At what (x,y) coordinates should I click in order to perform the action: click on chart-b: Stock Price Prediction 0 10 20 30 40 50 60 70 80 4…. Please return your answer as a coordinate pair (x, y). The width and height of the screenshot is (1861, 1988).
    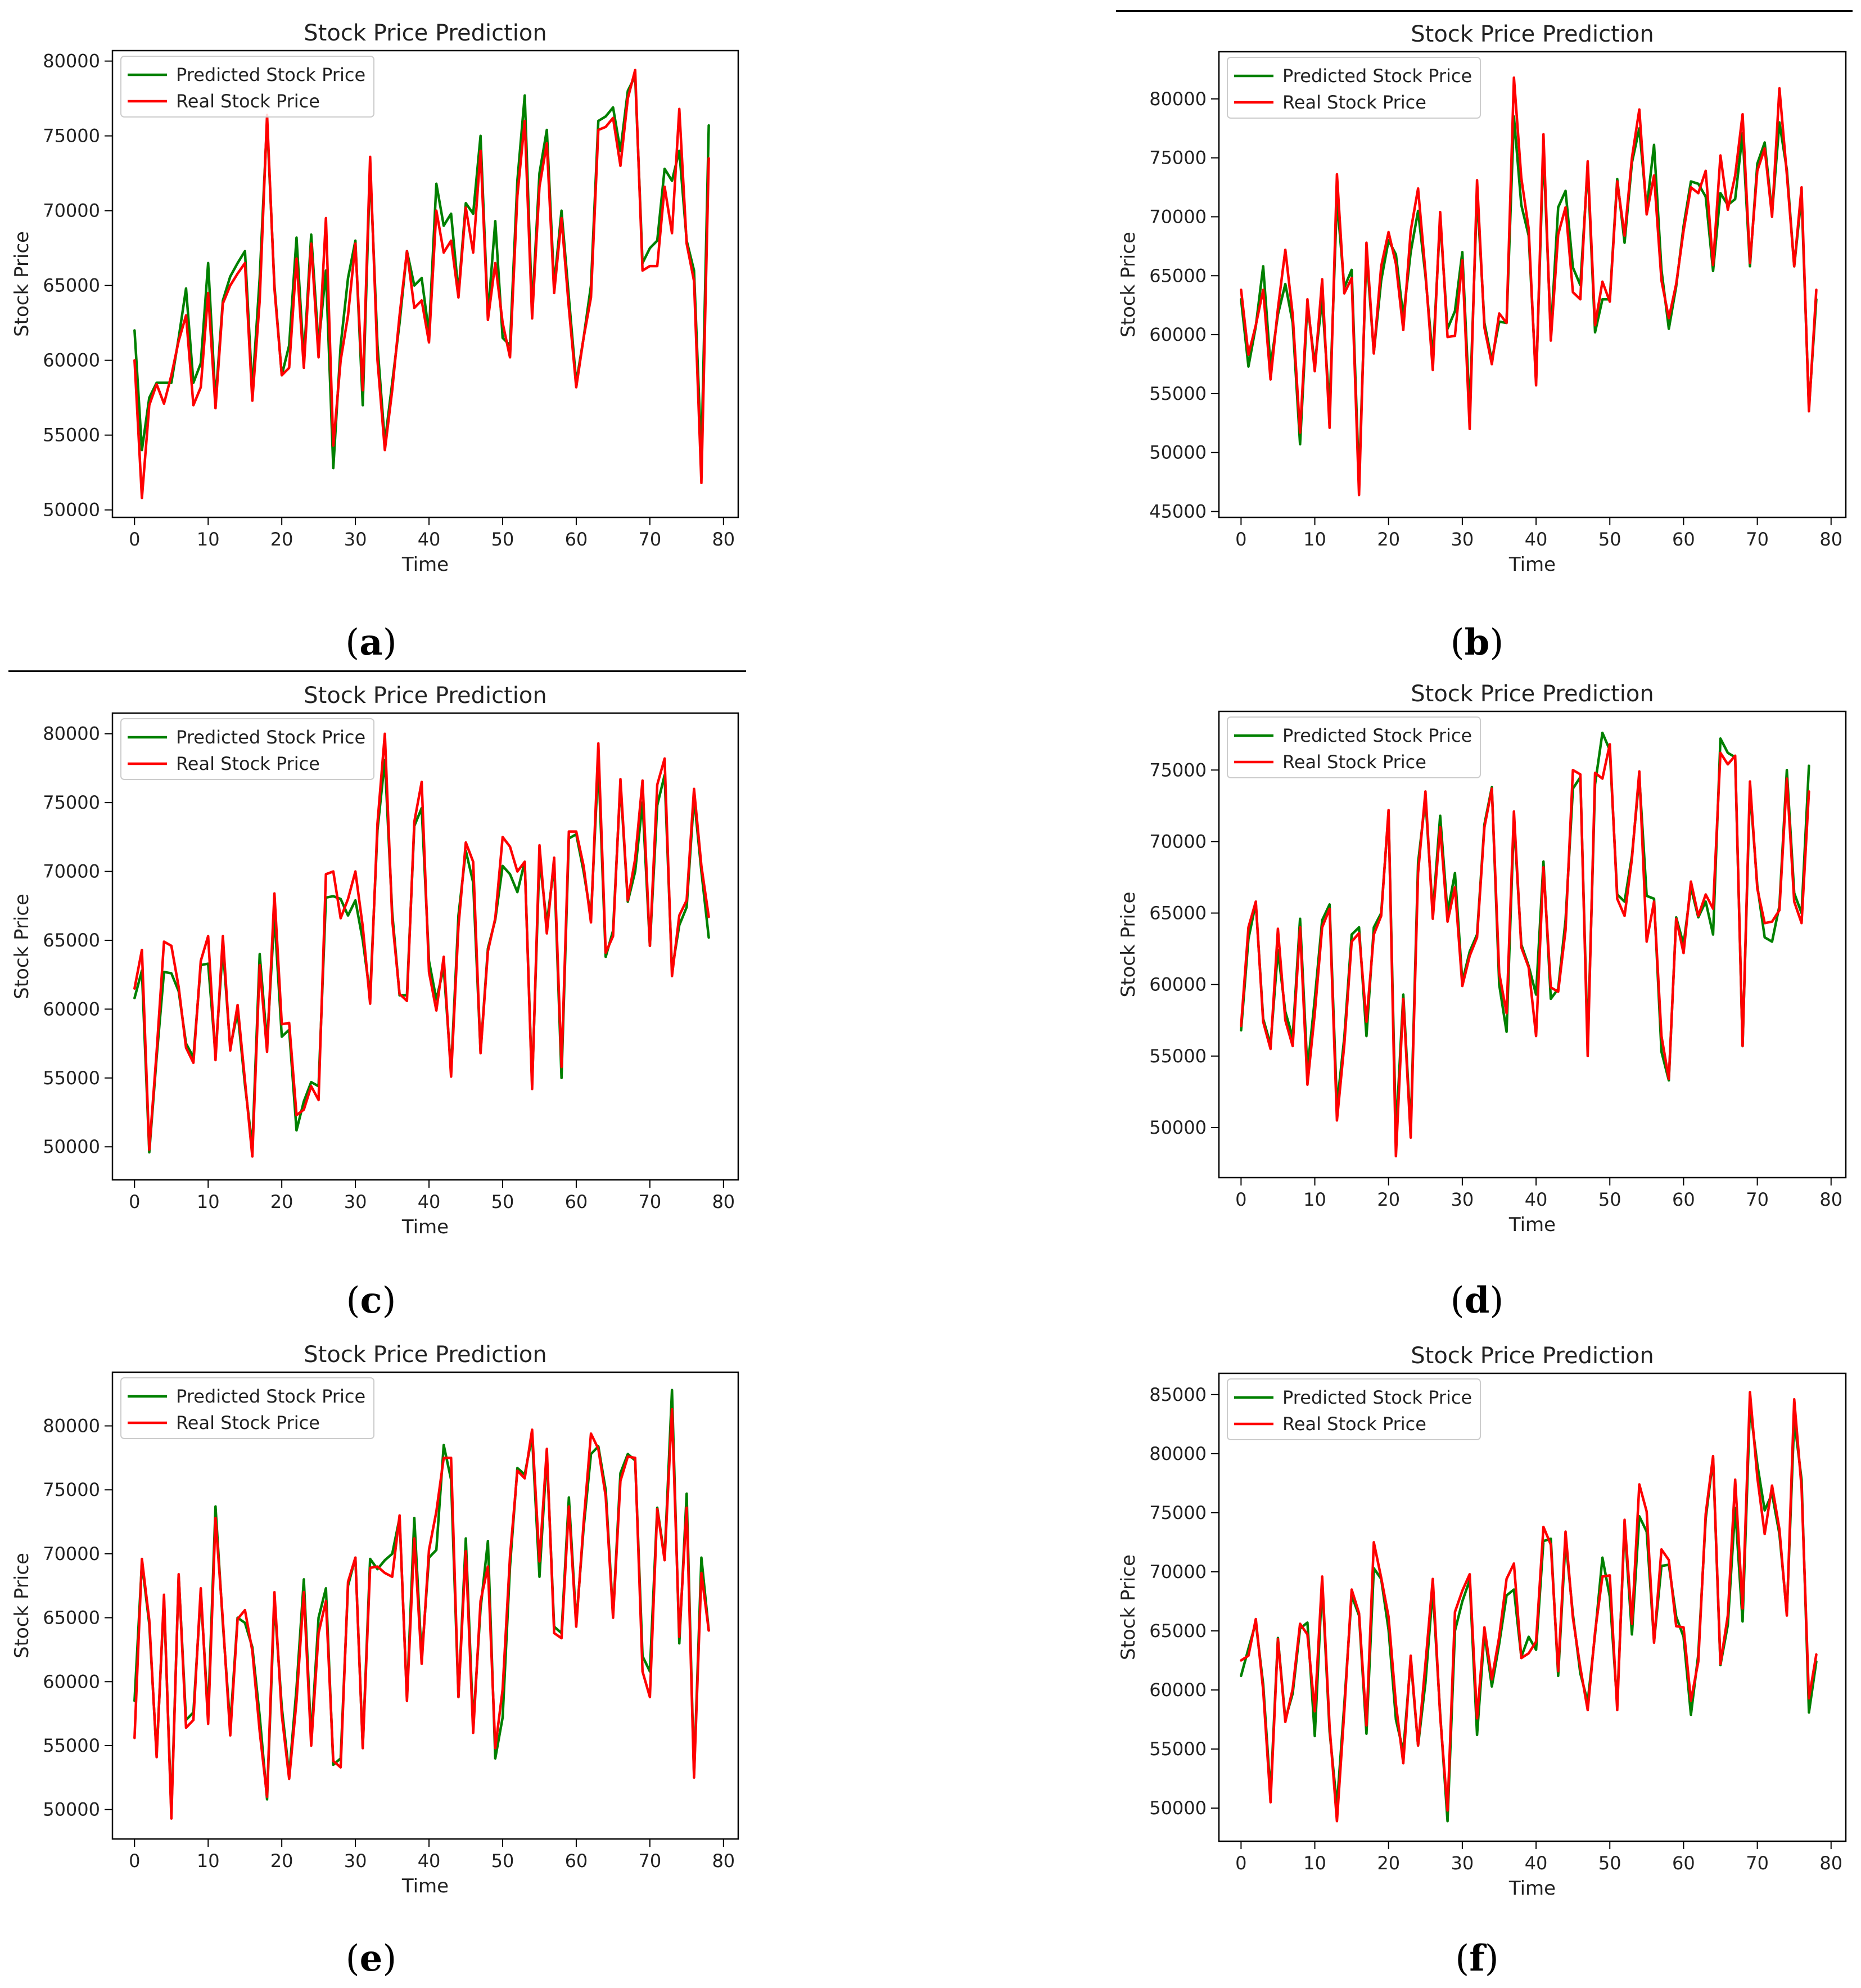
    Looking at the image, I should click on (1482, 298).